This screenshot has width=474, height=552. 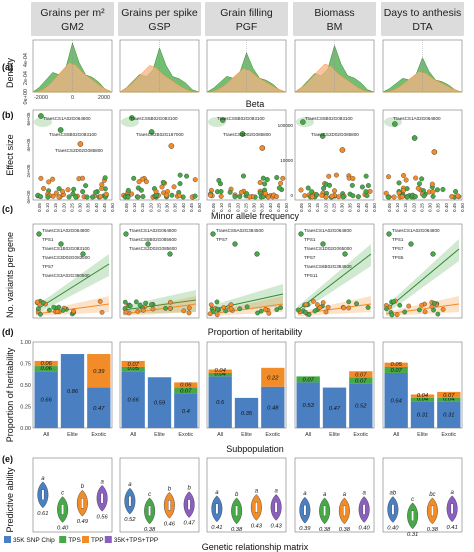 What do you see at coordinates (66, 275) in the screenshot?
I see `gene-annotation: TraesCS3A02G390500` at bounding box center [66, 275].